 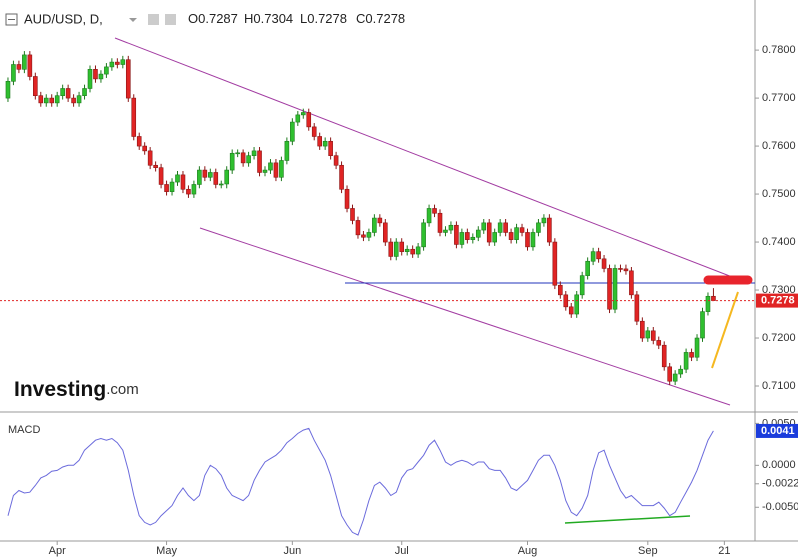 I want to click on macd-value-label: 0.0041, so click(x=778, y=431).